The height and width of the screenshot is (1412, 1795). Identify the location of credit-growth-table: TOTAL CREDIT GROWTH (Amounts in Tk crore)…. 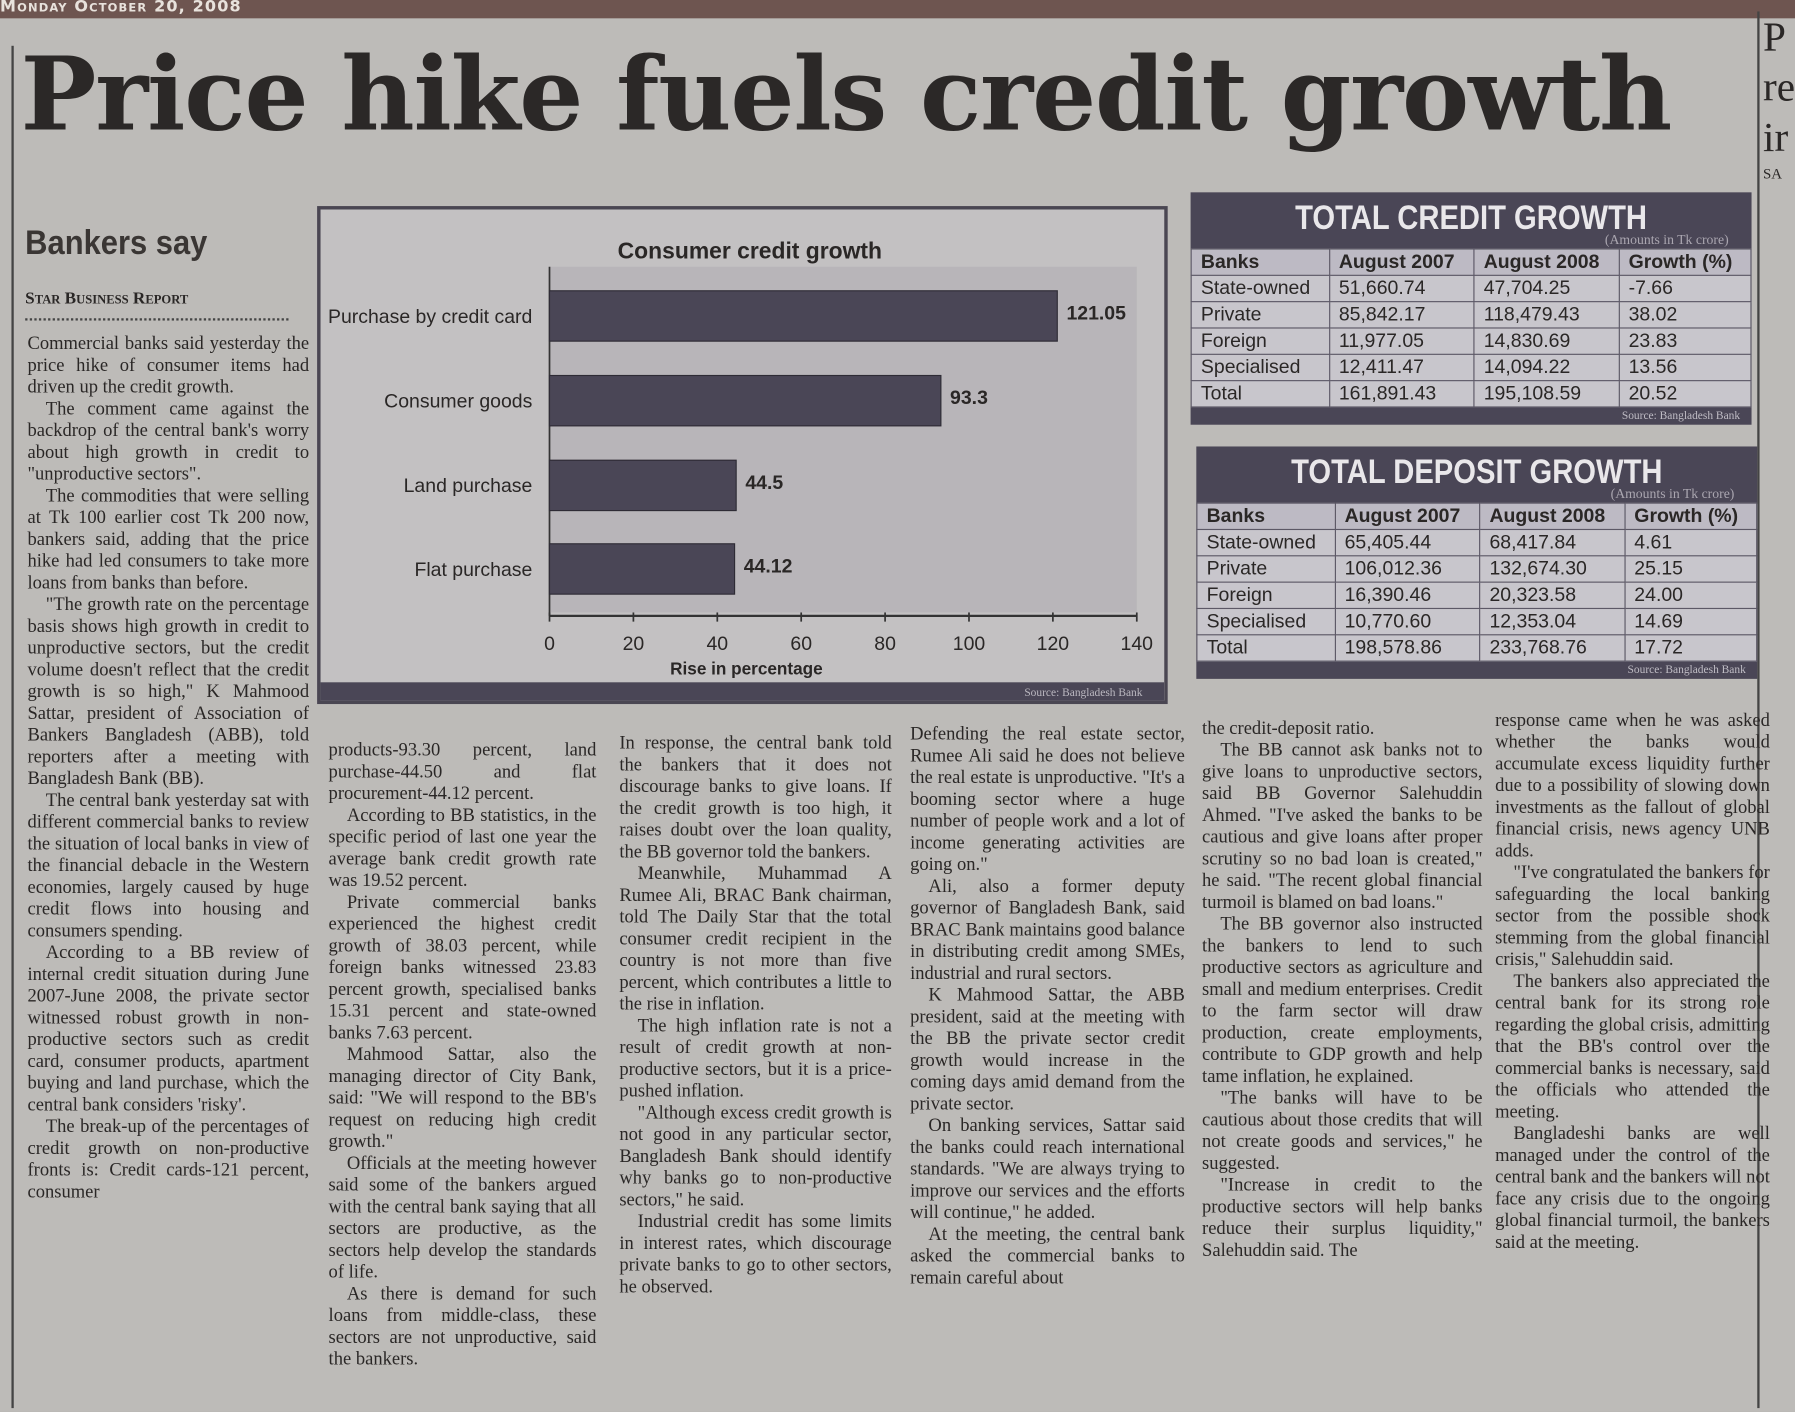
(1471, 308).